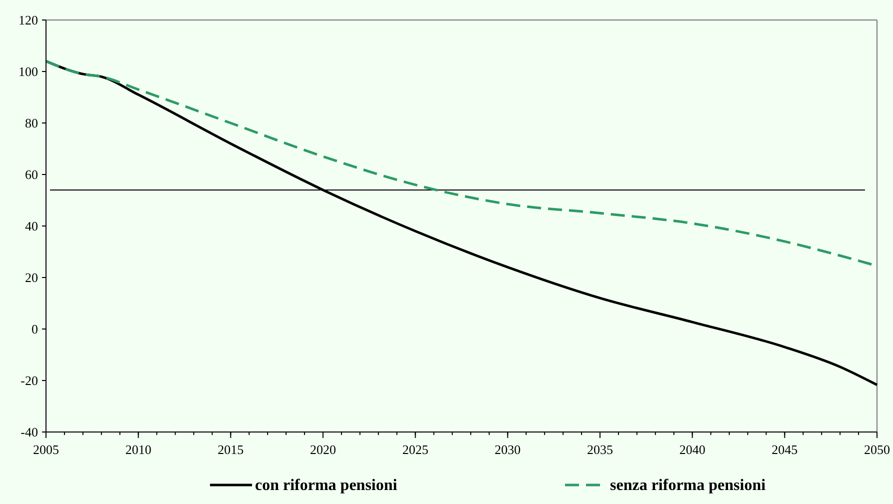  Describe the element at coordinates (507, 449) in the screenshot. I see `x-tick-label: 2030` at that location.